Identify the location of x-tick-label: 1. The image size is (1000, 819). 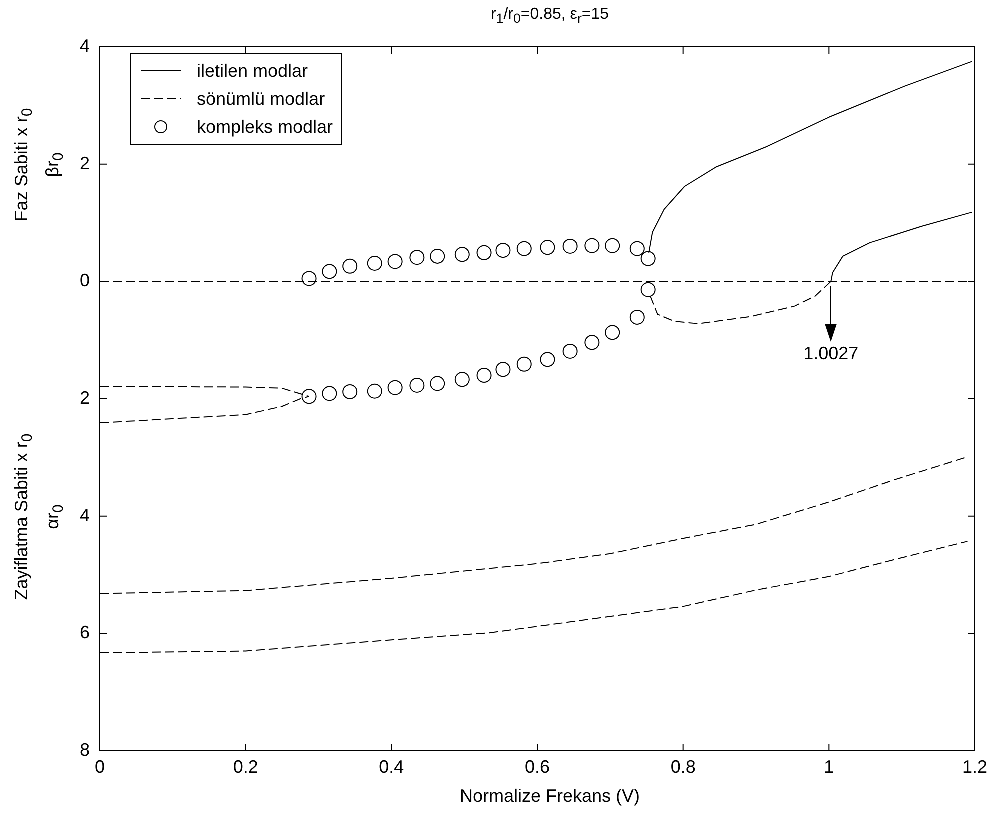
(829, 766).